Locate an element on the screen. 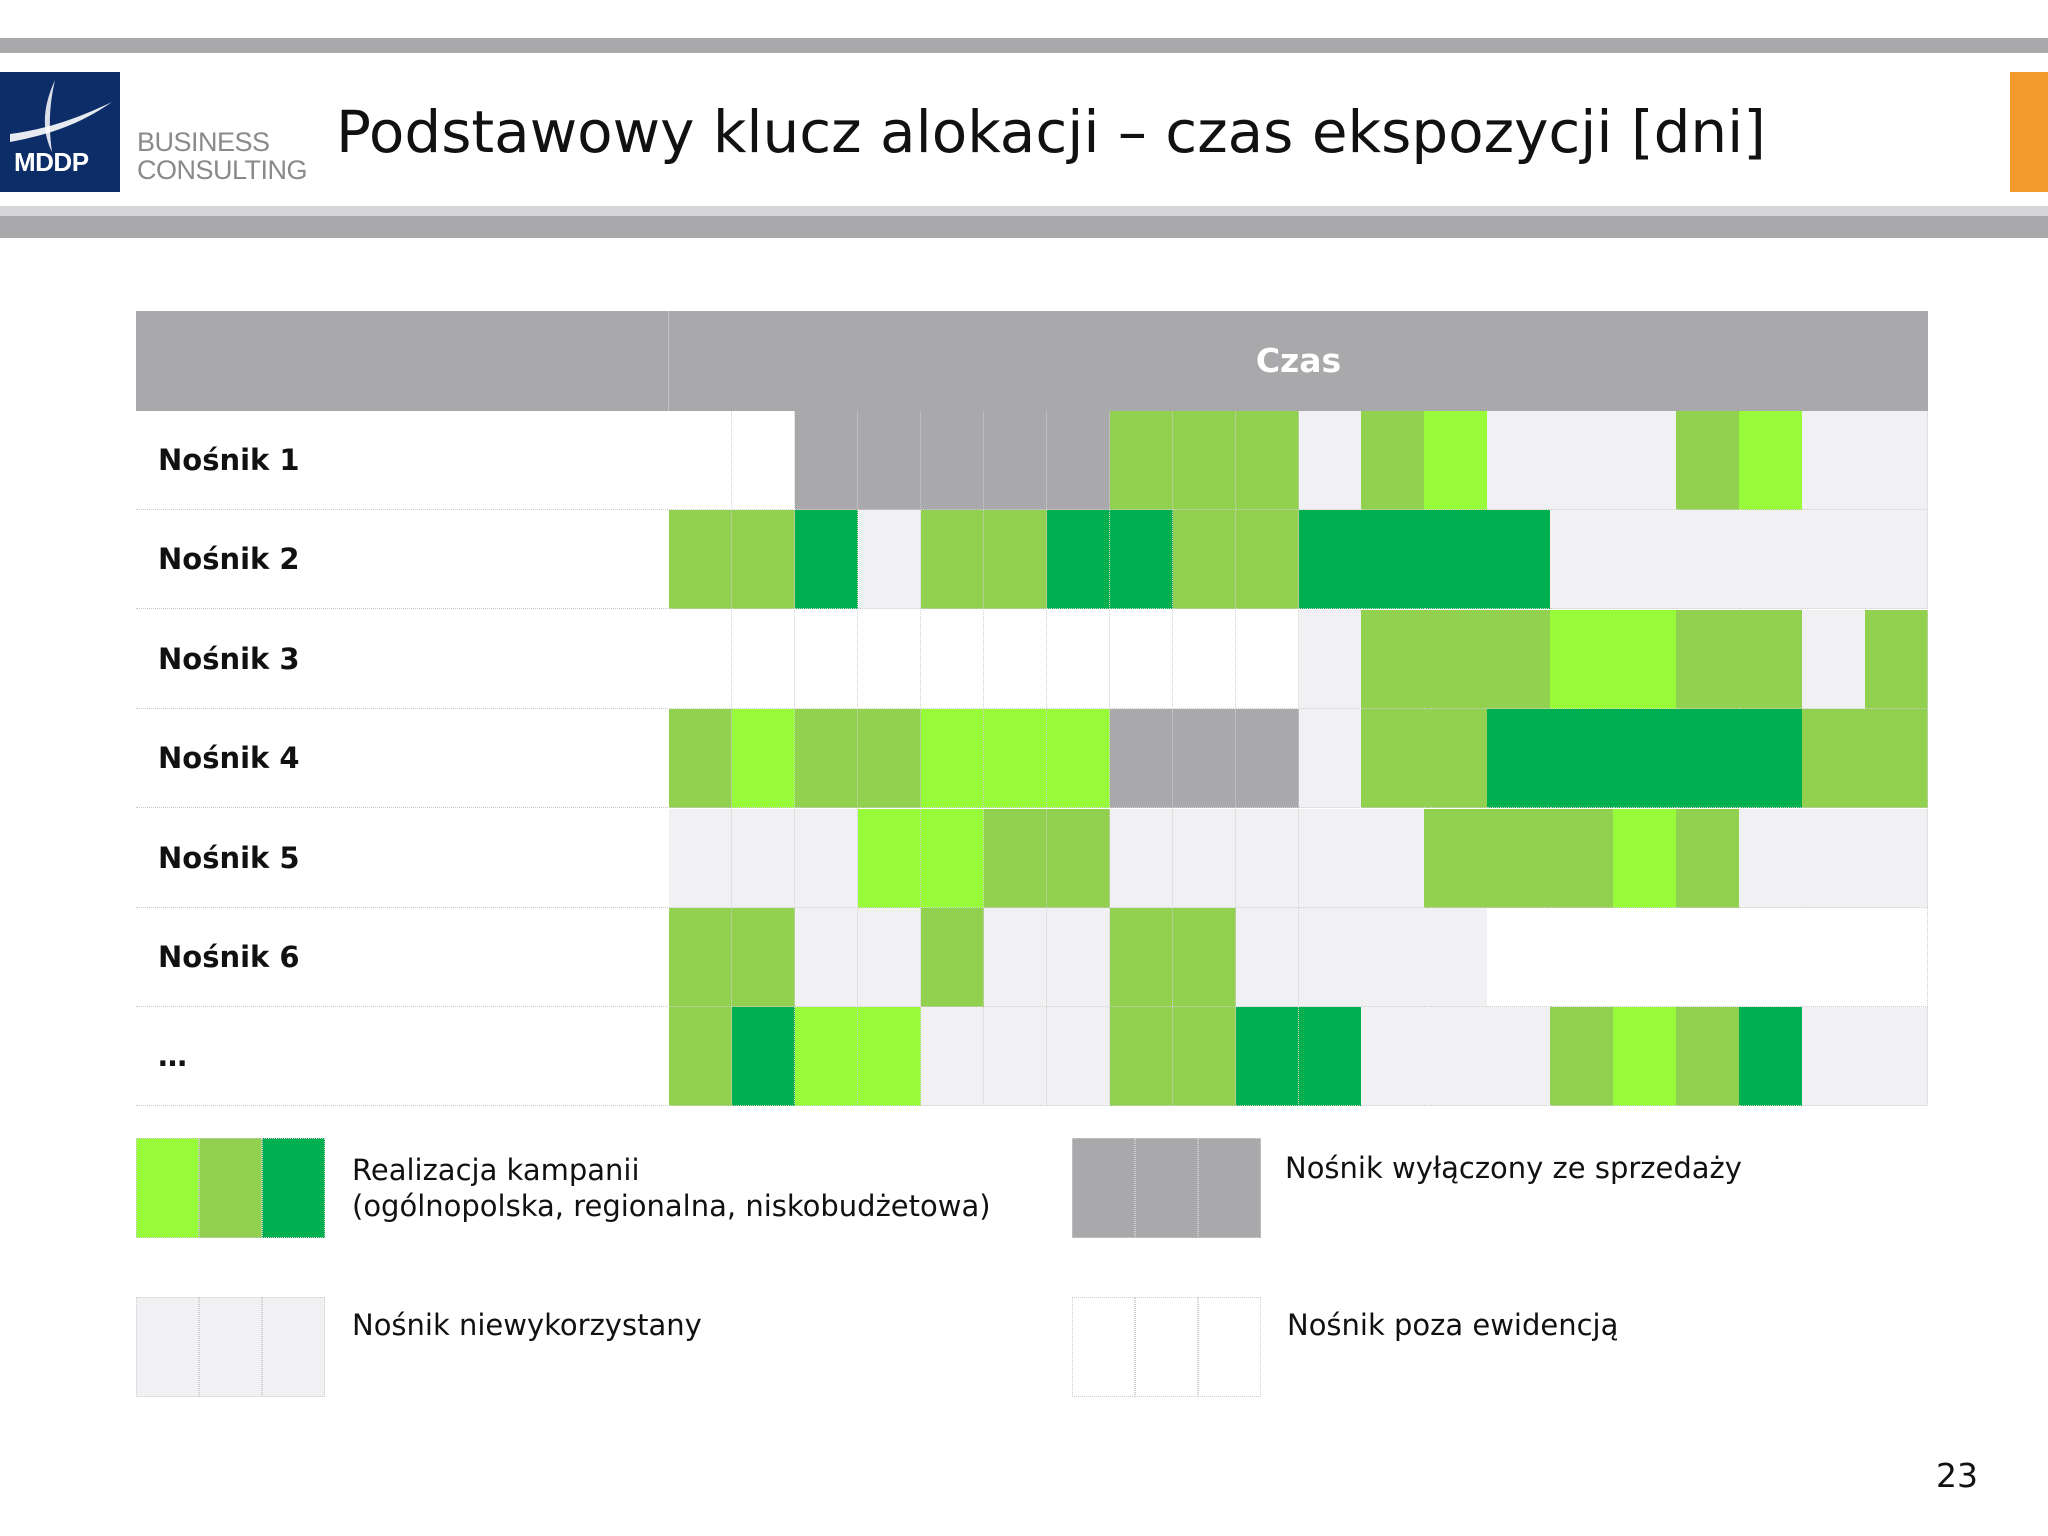 This screenshot has width=2048, height=1536. legend-label: Nośnik poza ewidencją is located at coordinates (1452, 1325).